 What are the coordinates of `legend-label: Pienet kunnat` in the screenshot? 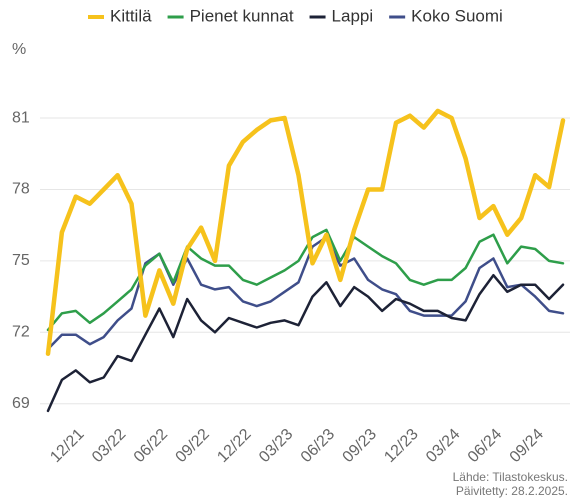 It's located at (242, 15).